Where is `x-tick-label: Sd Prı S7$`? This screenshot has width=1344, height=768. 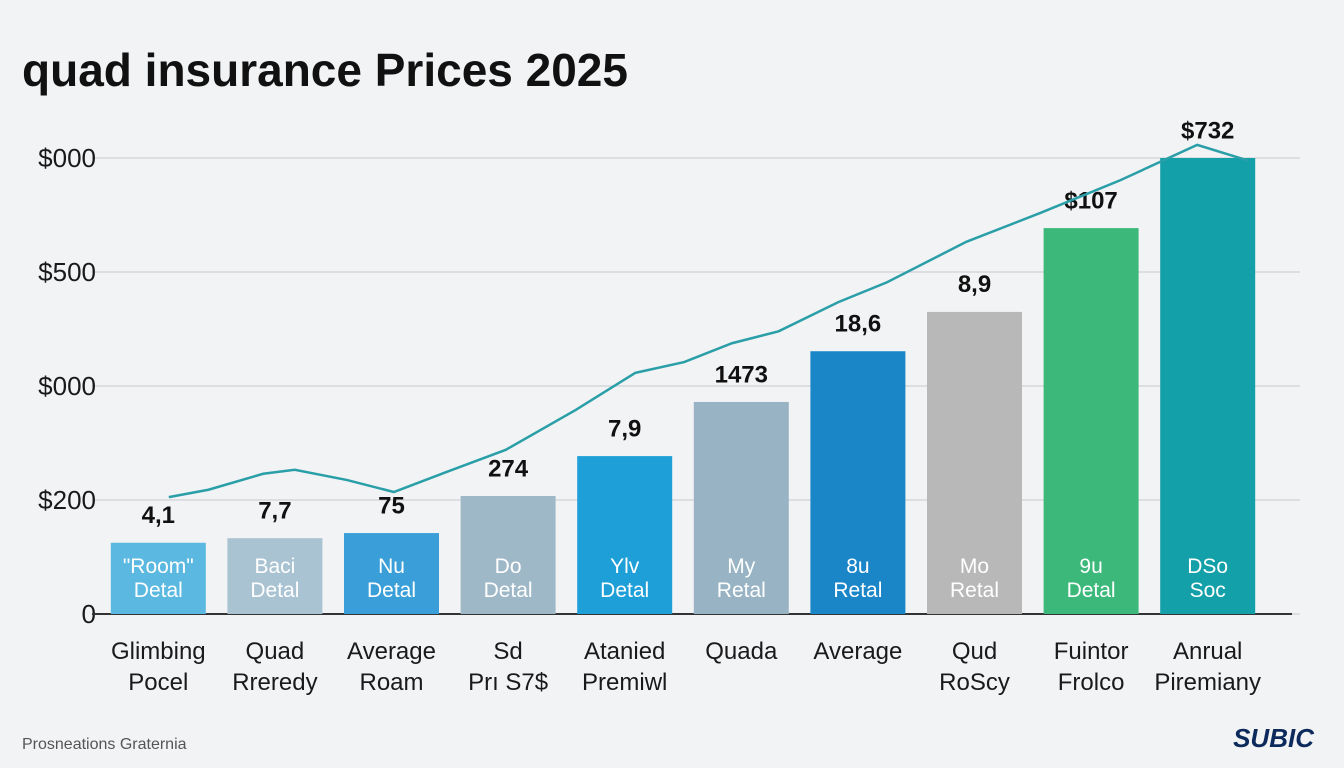 x-tick-label: Sd Prı S7$ is located at coordinates (508, 667).